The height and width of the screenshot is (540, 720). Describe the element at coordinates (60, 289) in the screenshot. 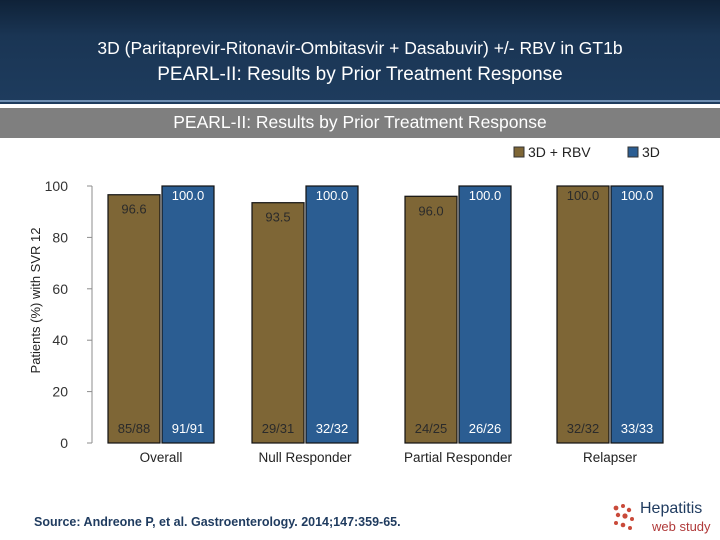

I see `y-tick-label: 60` at that location.